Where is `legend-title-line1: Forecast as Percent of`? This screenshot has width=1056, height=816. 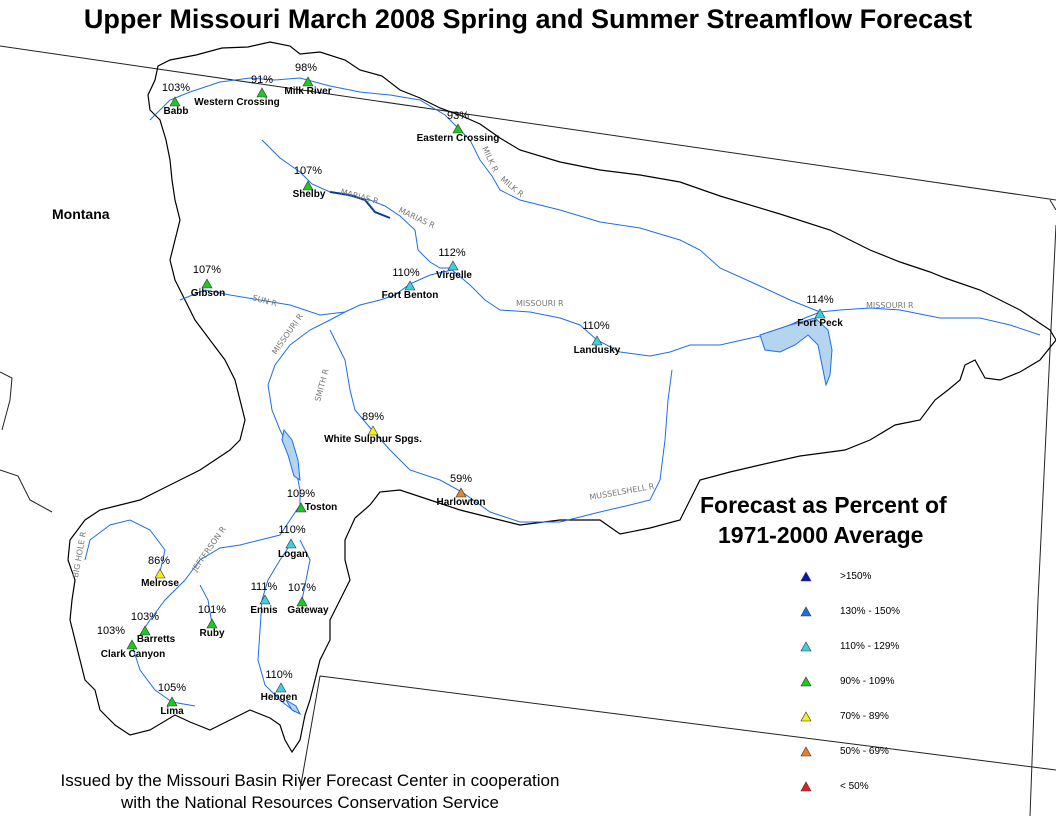
legend-title-line1: Forecast as Percent of is located at coordinates (823, 505).